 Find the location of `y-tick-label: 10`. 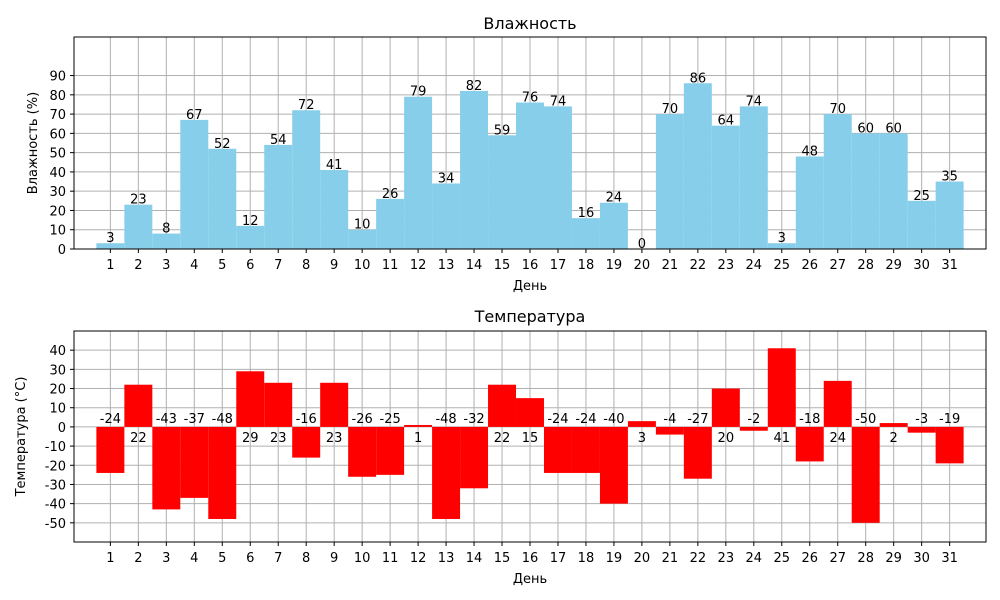

y-tick-label: 10 is located at coordinates (57, 231).